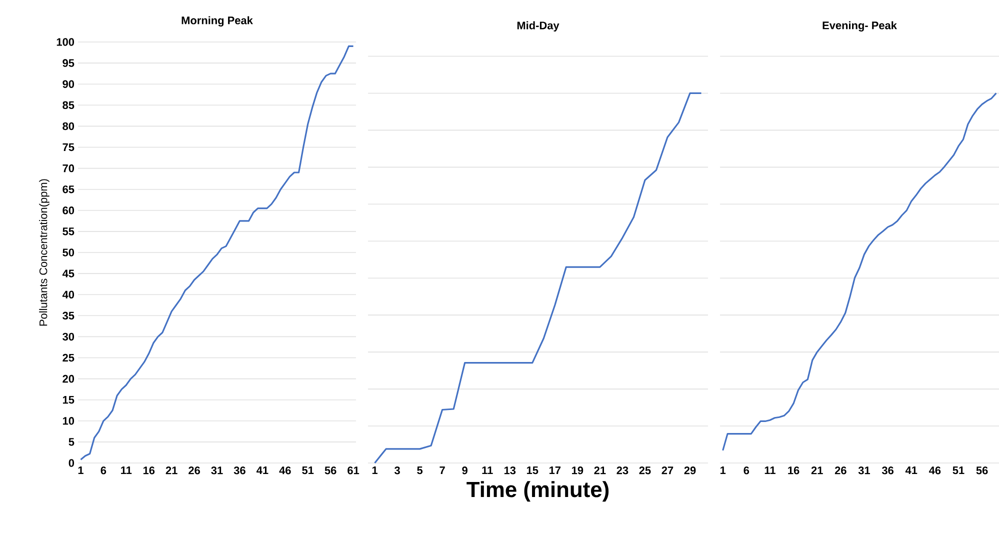 Image resolution: width=999 pixels, height=536 pixels. I want to click on y-tick-label: 0, so click(71, 463).